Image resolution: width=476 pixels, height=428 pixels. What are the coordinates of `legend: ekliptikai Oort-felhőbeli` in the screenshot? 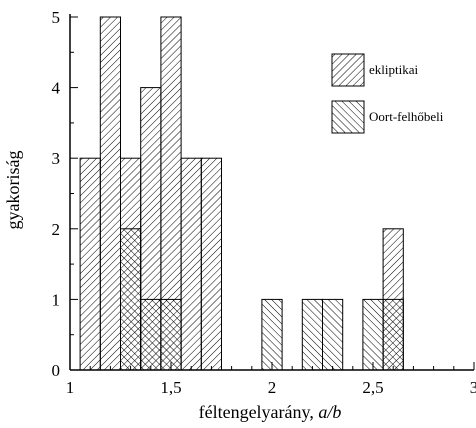 It's located at (387, 93).